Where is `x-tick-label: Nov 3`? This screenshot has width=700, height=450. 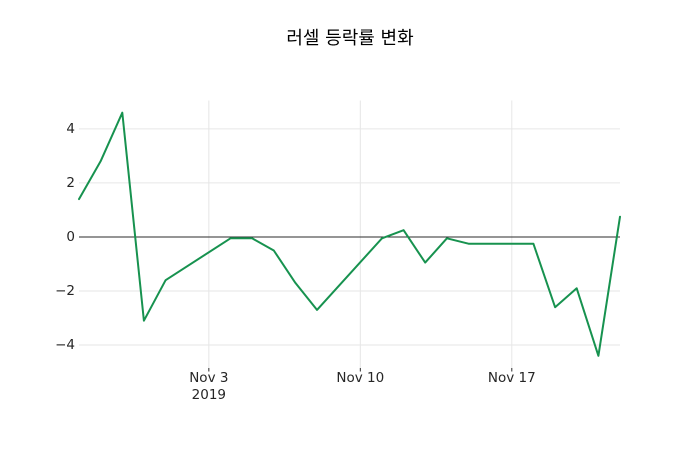
x-tick-label: Nov 3 is located at coordinates (209, 378).